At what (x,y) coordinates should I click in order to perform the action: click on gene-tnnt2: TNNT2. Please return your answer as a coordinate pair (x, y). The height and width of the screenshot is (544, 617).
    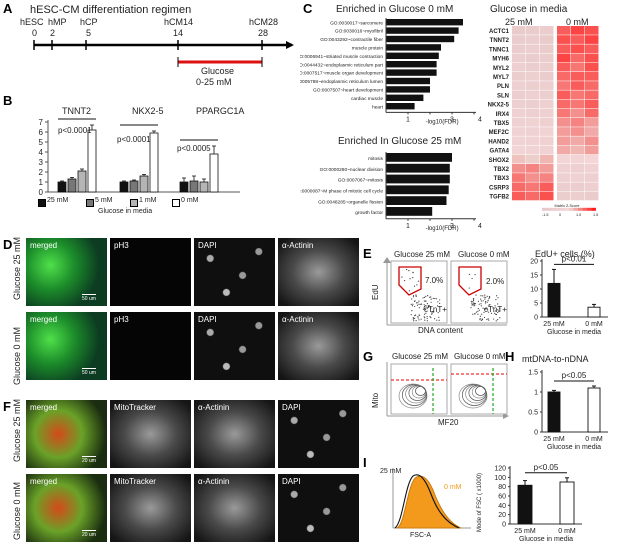
    Looking at the image, I should click on (76, 111).